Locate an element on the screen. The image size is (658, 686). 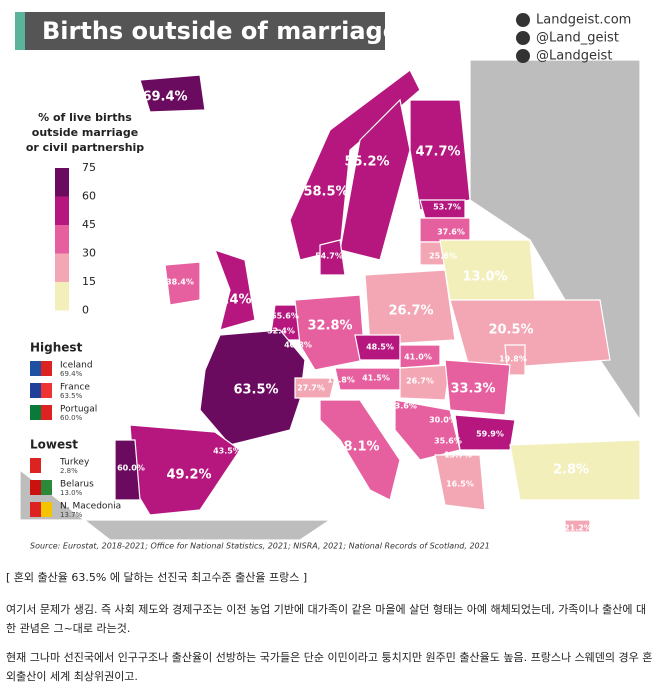
ireland is located at coordinates (182, 283).